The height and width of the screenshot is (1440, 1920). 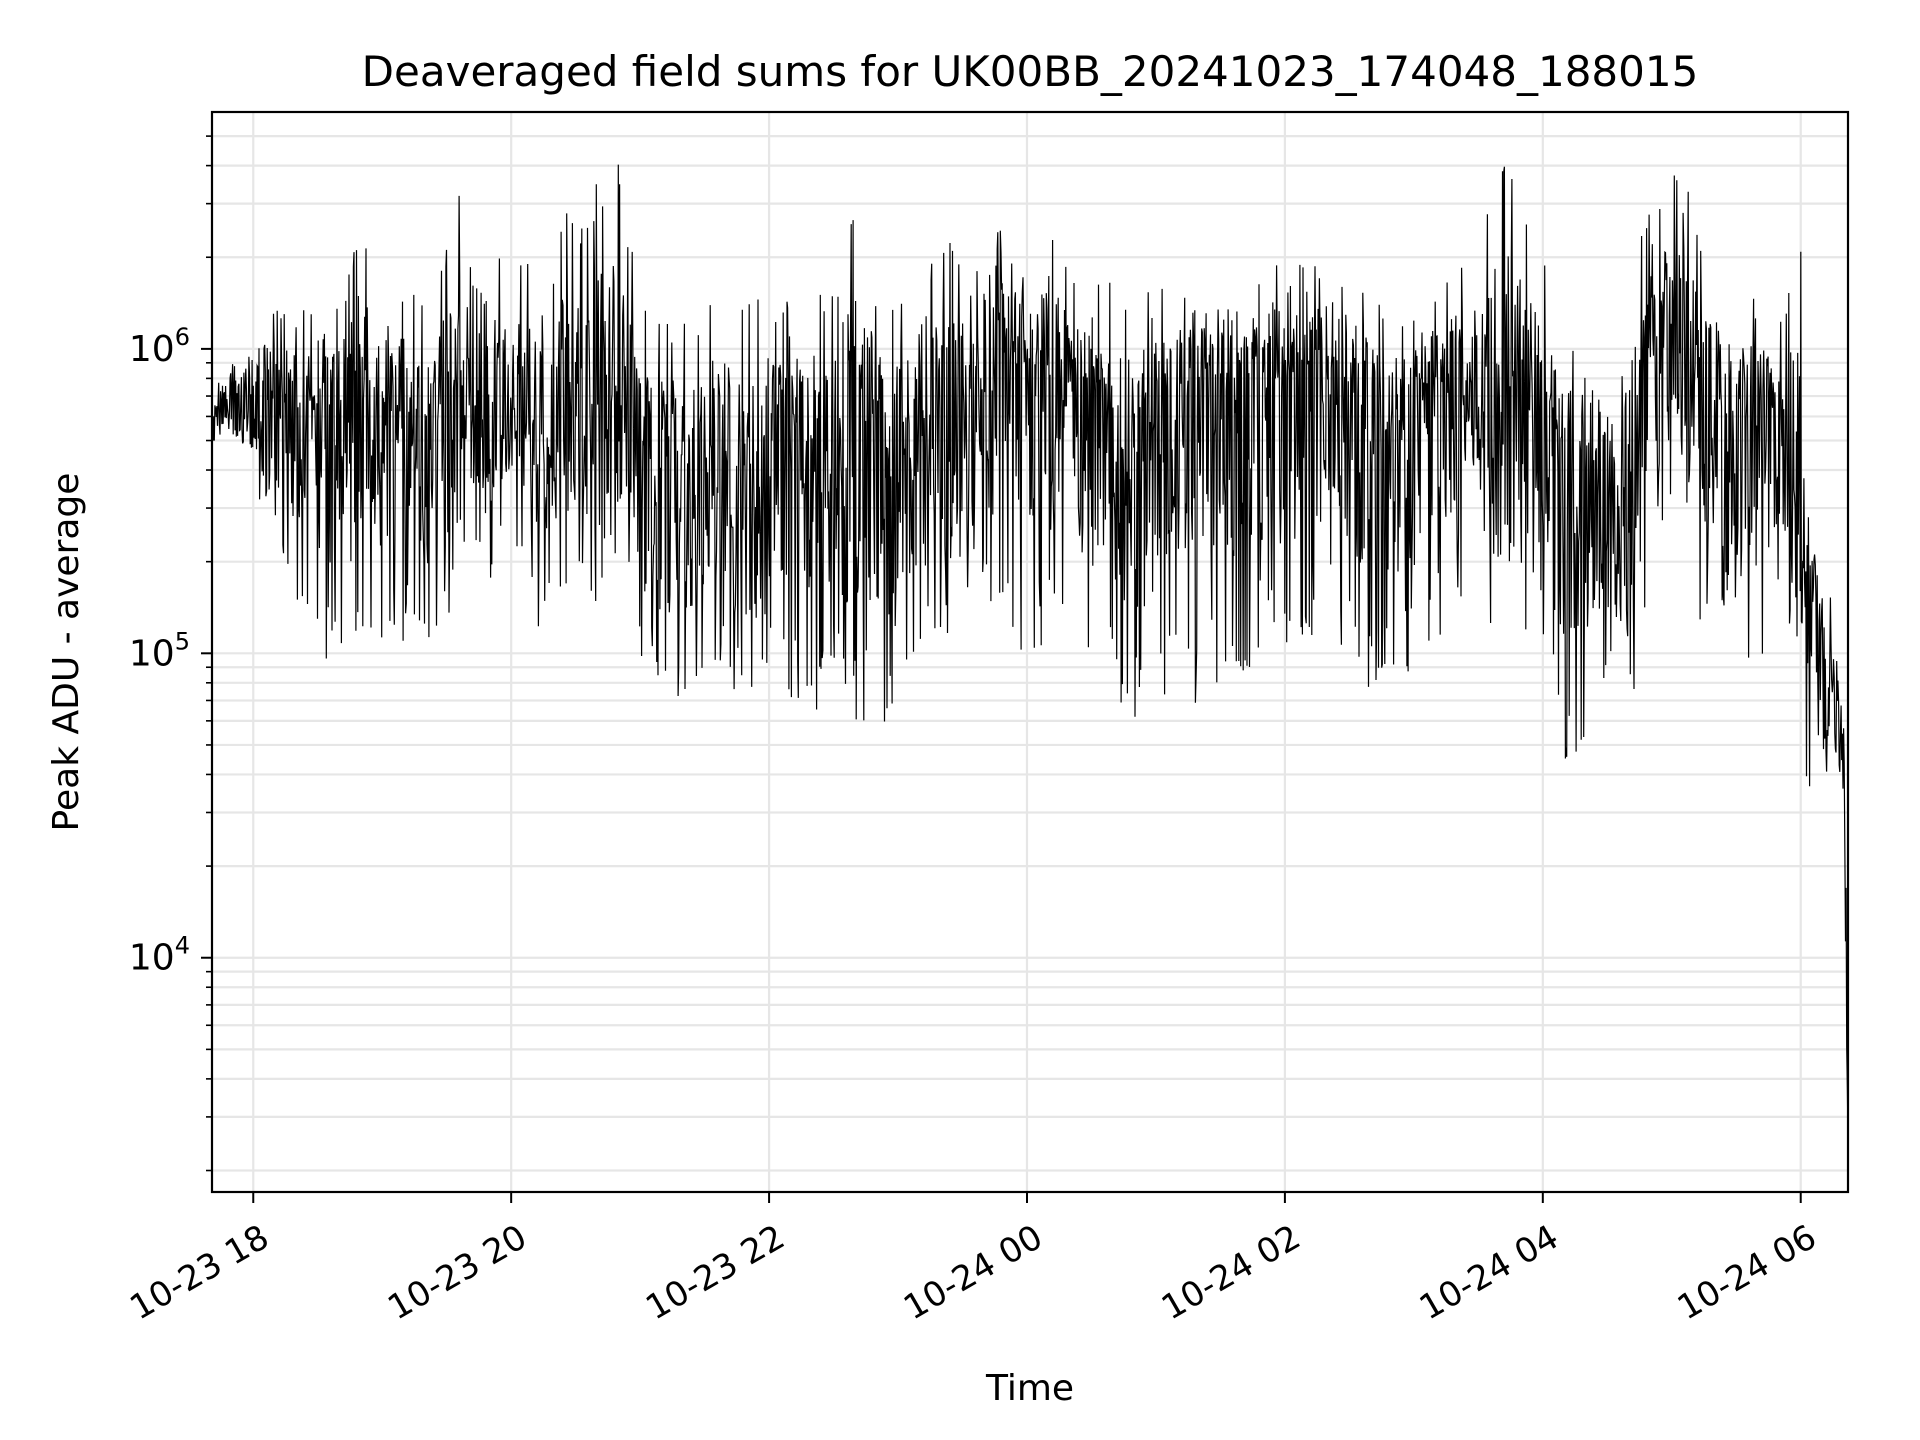 I want to click on y-tick-exponent: 5, so click(x=182, y=641).